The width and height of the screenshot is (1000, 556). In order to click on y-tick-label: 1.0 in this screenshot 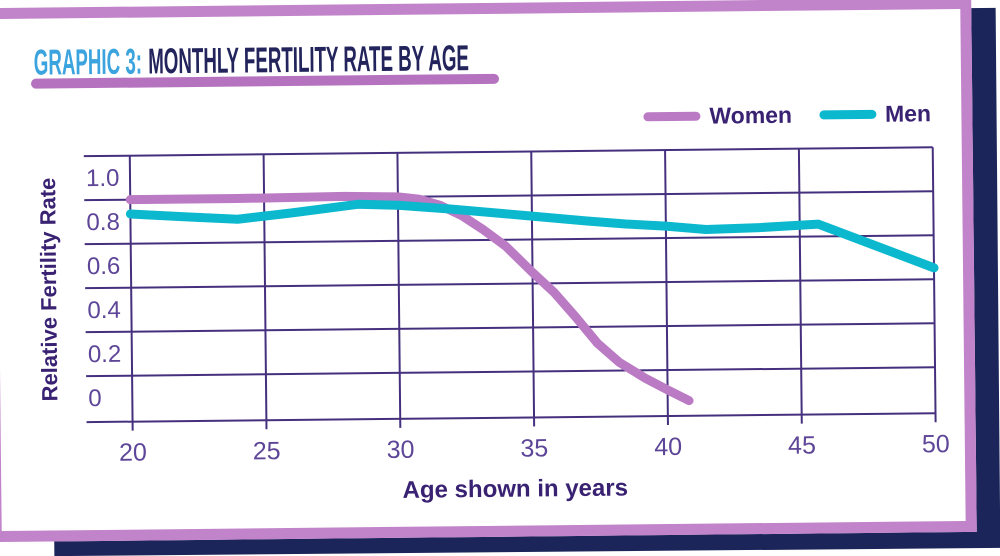, I will do `click(103, 178)`.